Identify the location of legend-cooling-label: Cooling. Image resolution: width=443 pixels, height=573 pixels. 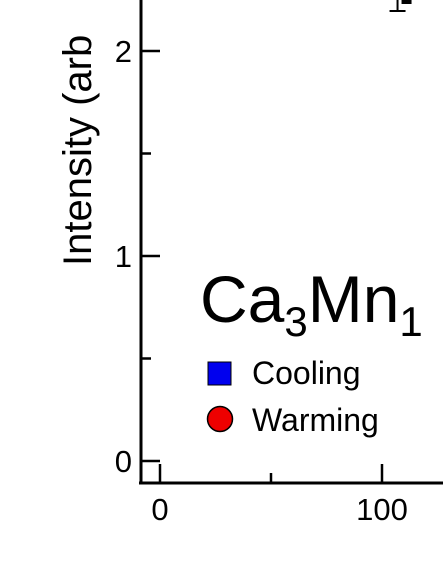
(306, 373).